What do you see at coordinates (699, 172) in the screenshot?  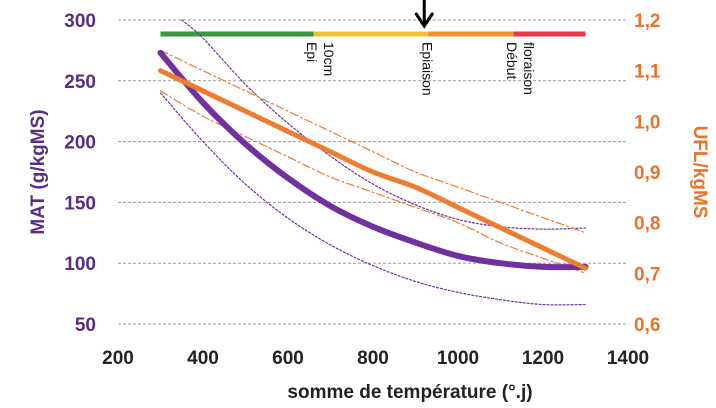 I see `right-axis-title: UFL/kgMS` at bounding box center [699, 172].